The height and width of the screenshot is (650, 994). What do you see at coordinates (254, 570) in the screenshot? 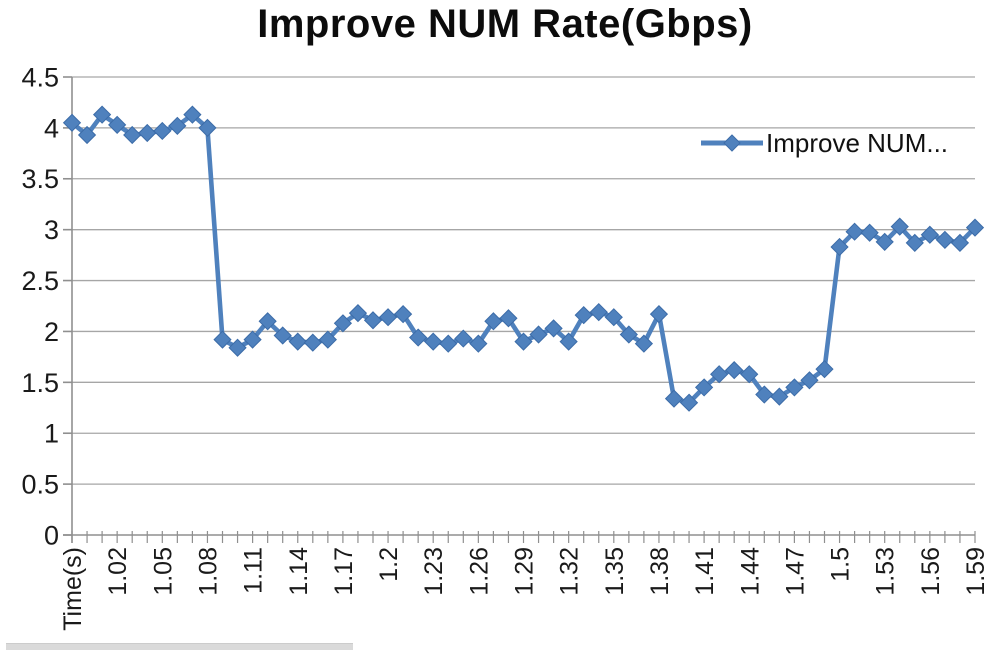
I see `svg-text: 1.11` at bounding box center [254, 570].